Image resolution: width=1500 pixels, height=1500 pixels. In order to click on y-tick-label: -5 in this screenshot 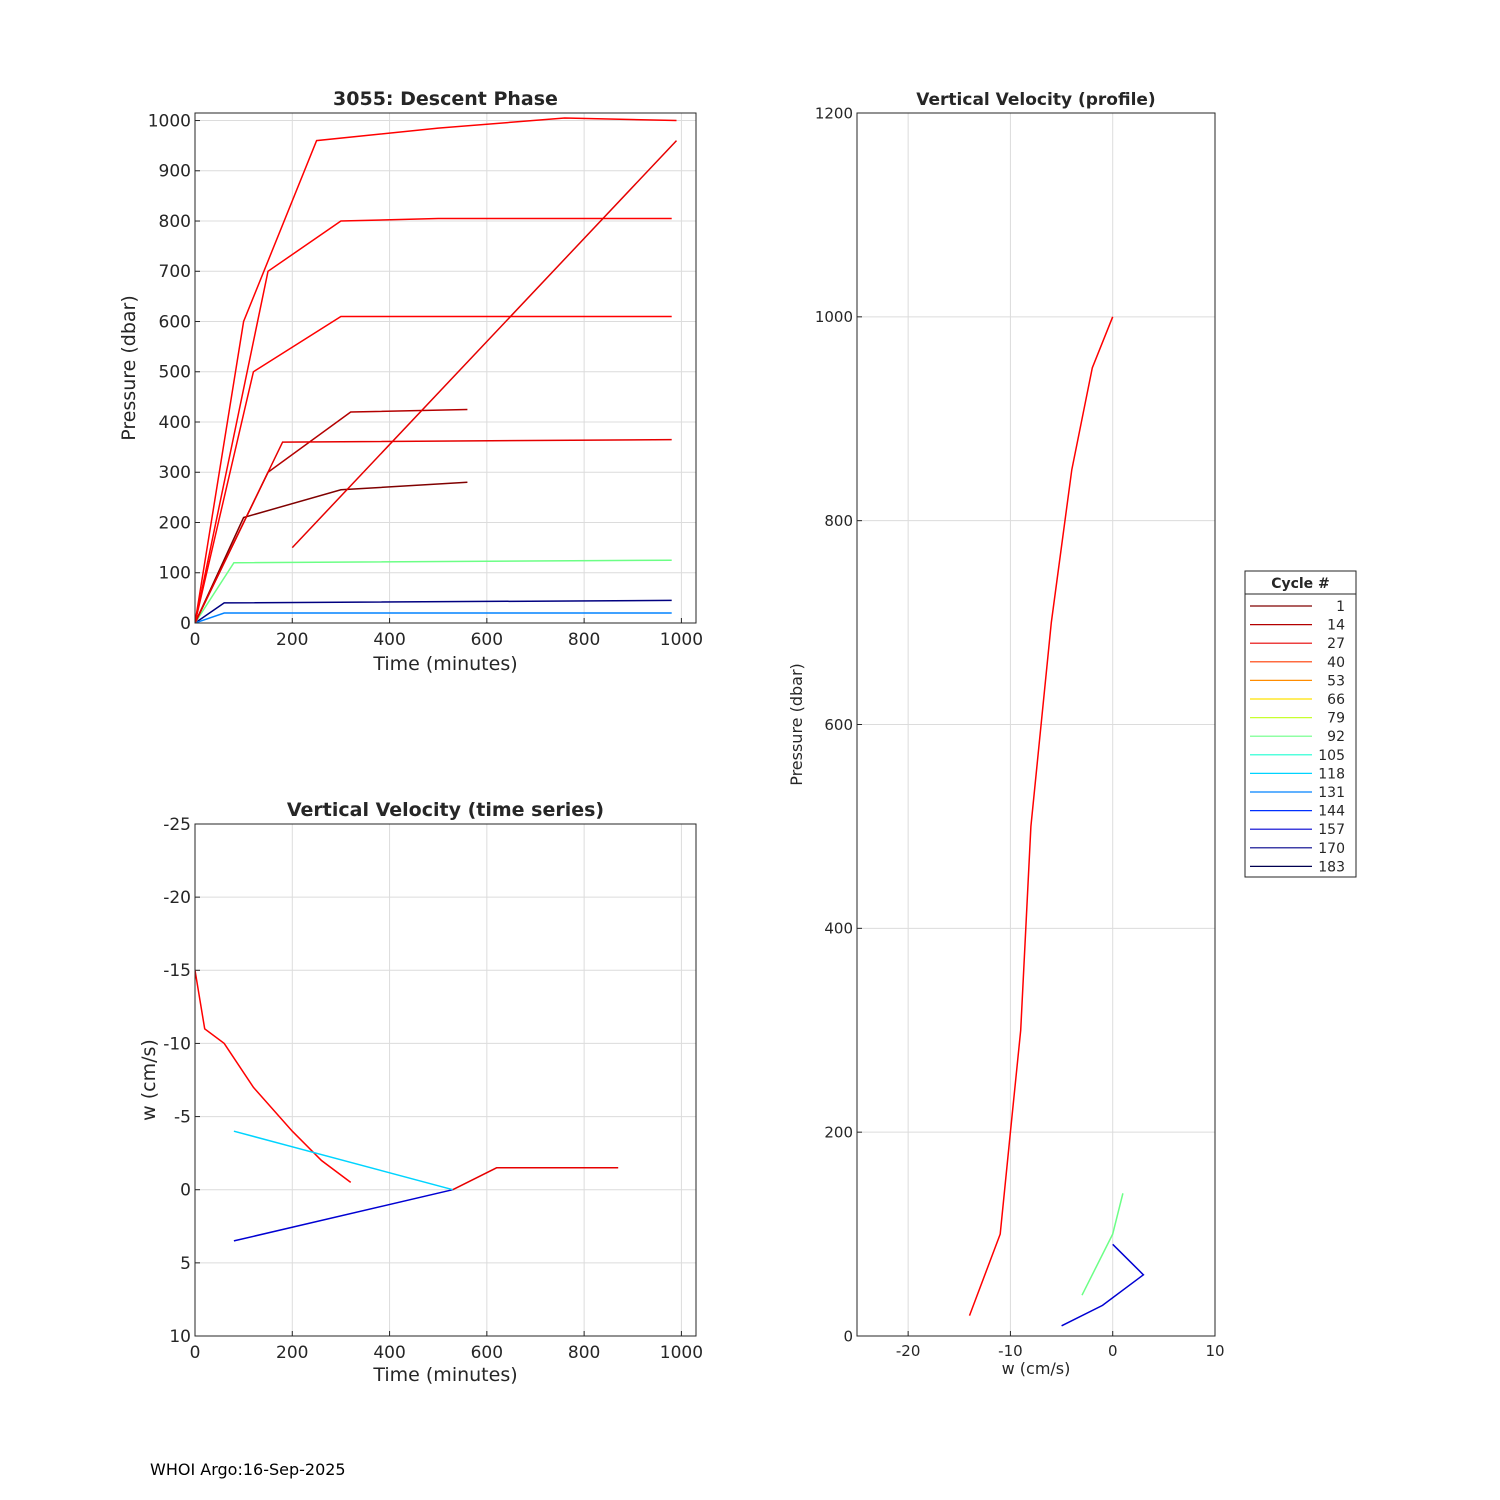, I will do `click(182, 1118)`.